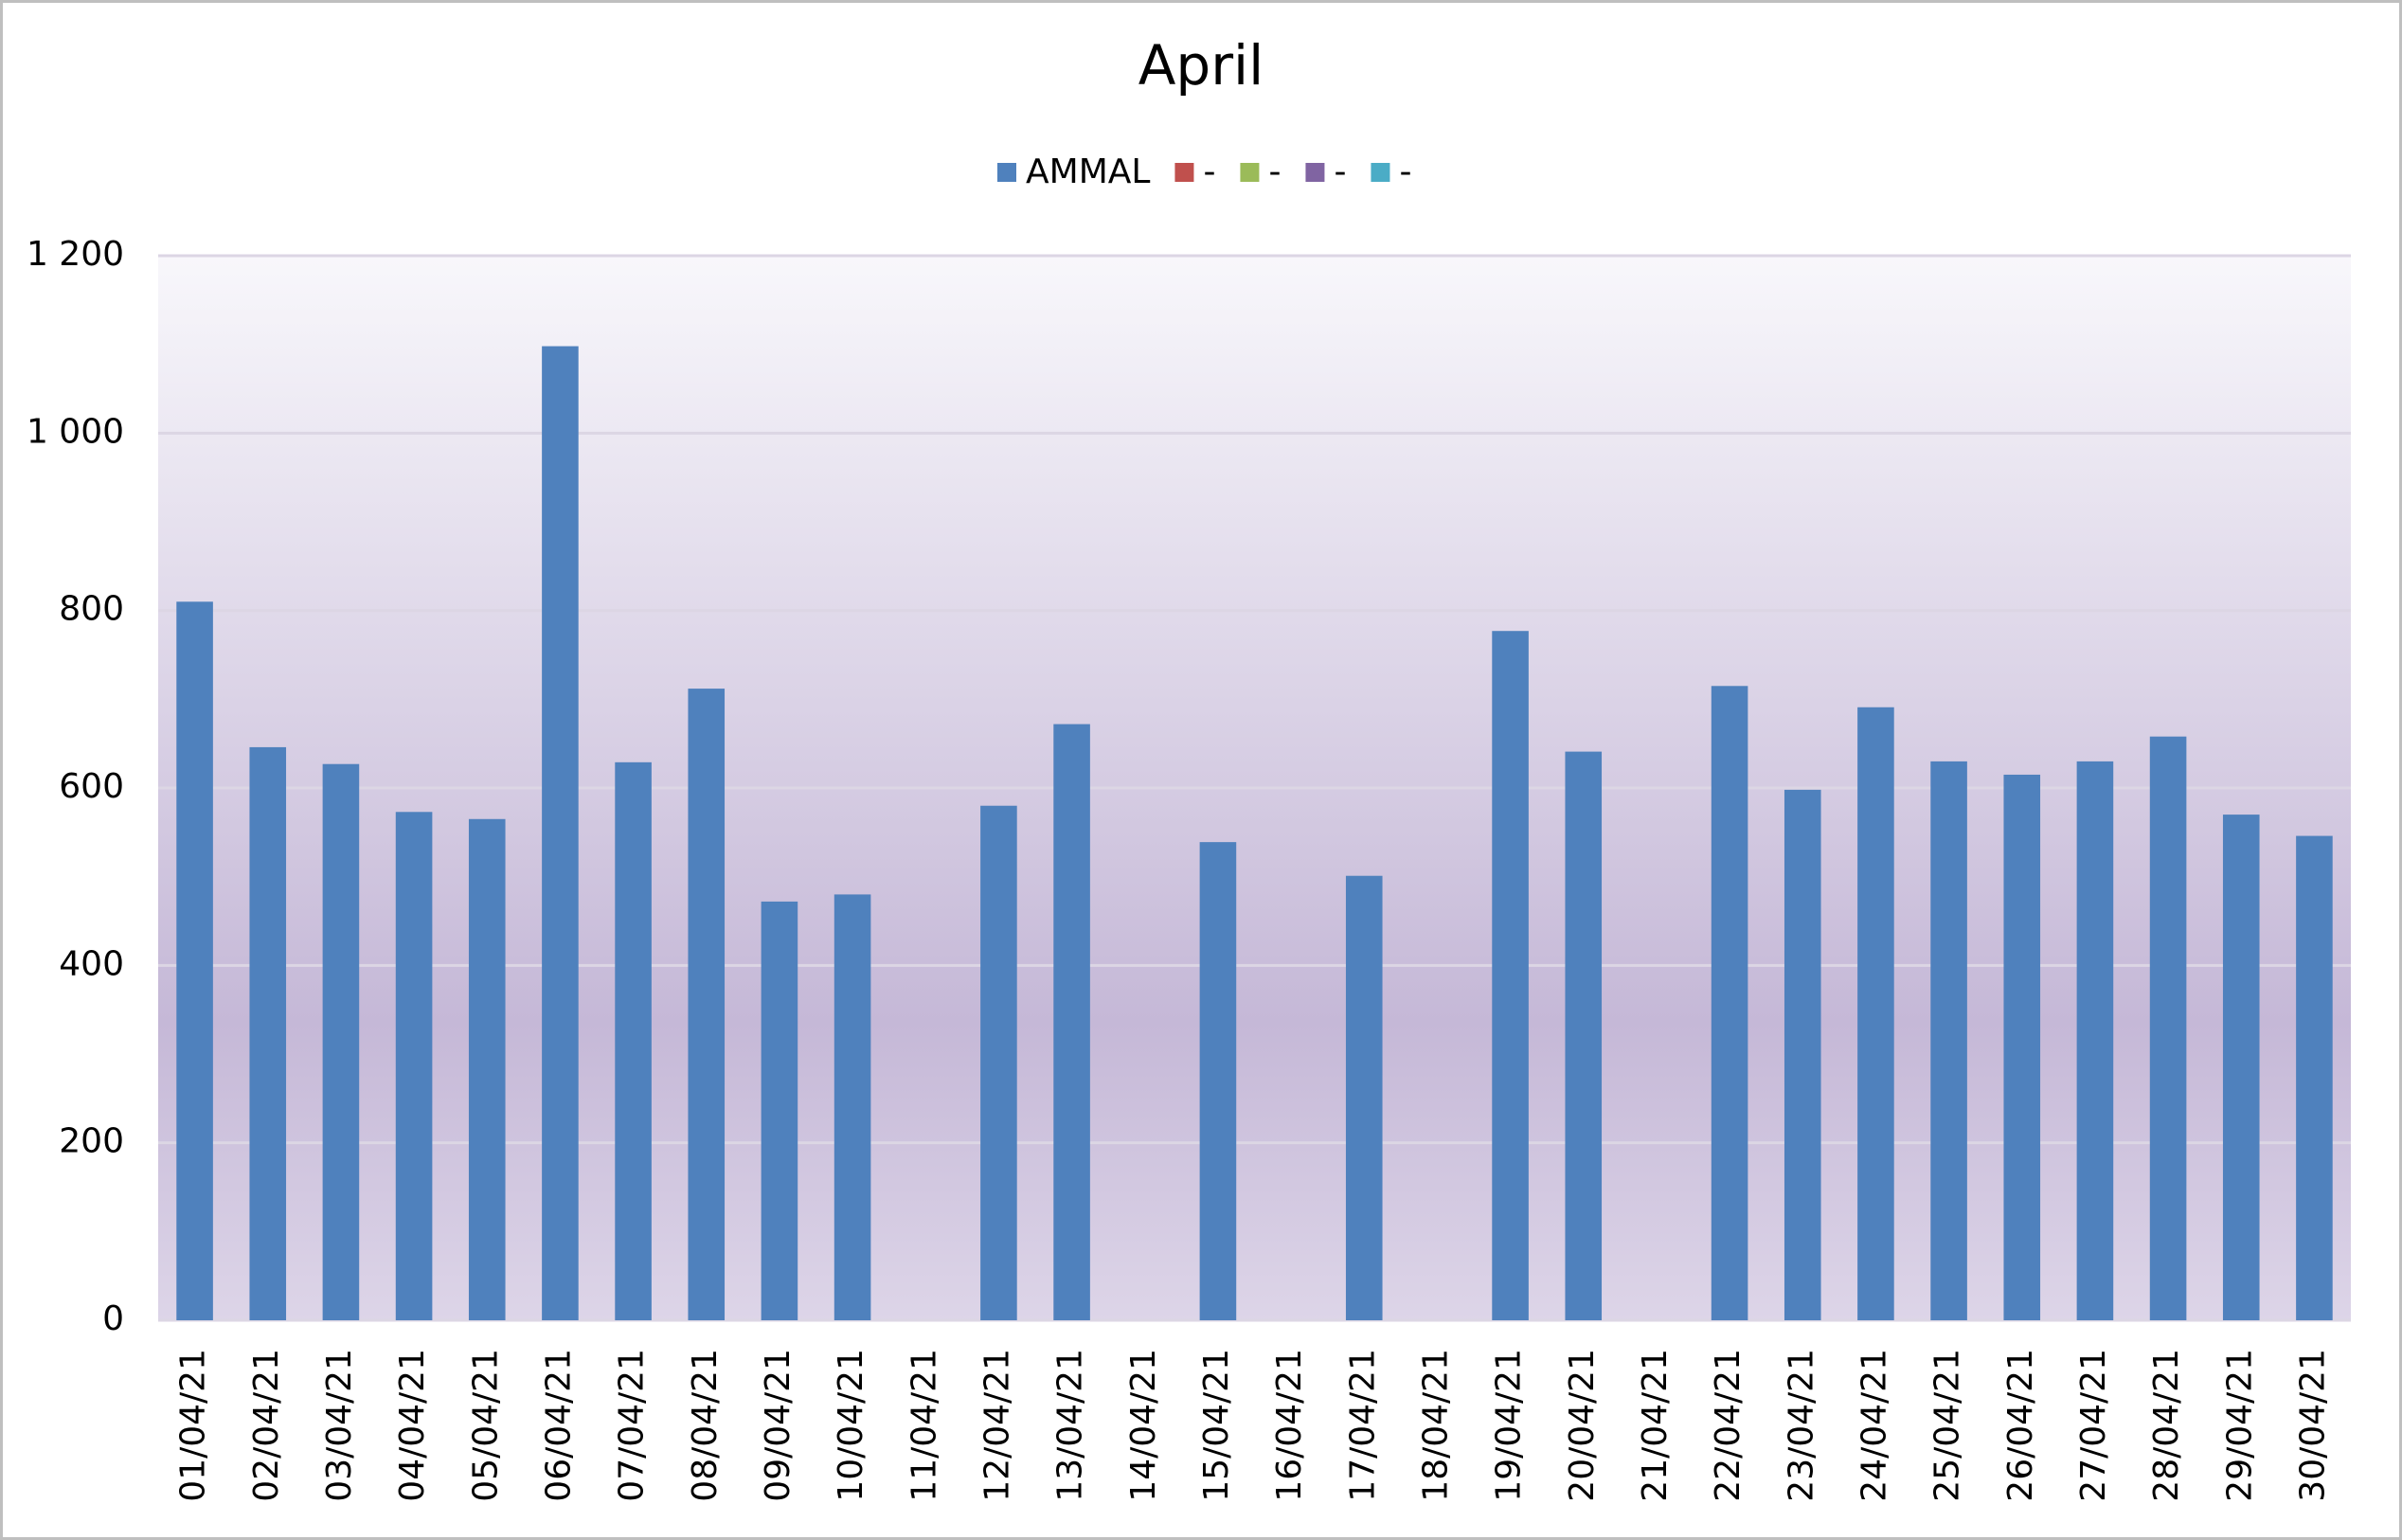 The image size is (2402, 1540). Describe the element at coordinates (193, 1425) in the screenshot. I see `x-tick-label: 01/04/21` at that location.